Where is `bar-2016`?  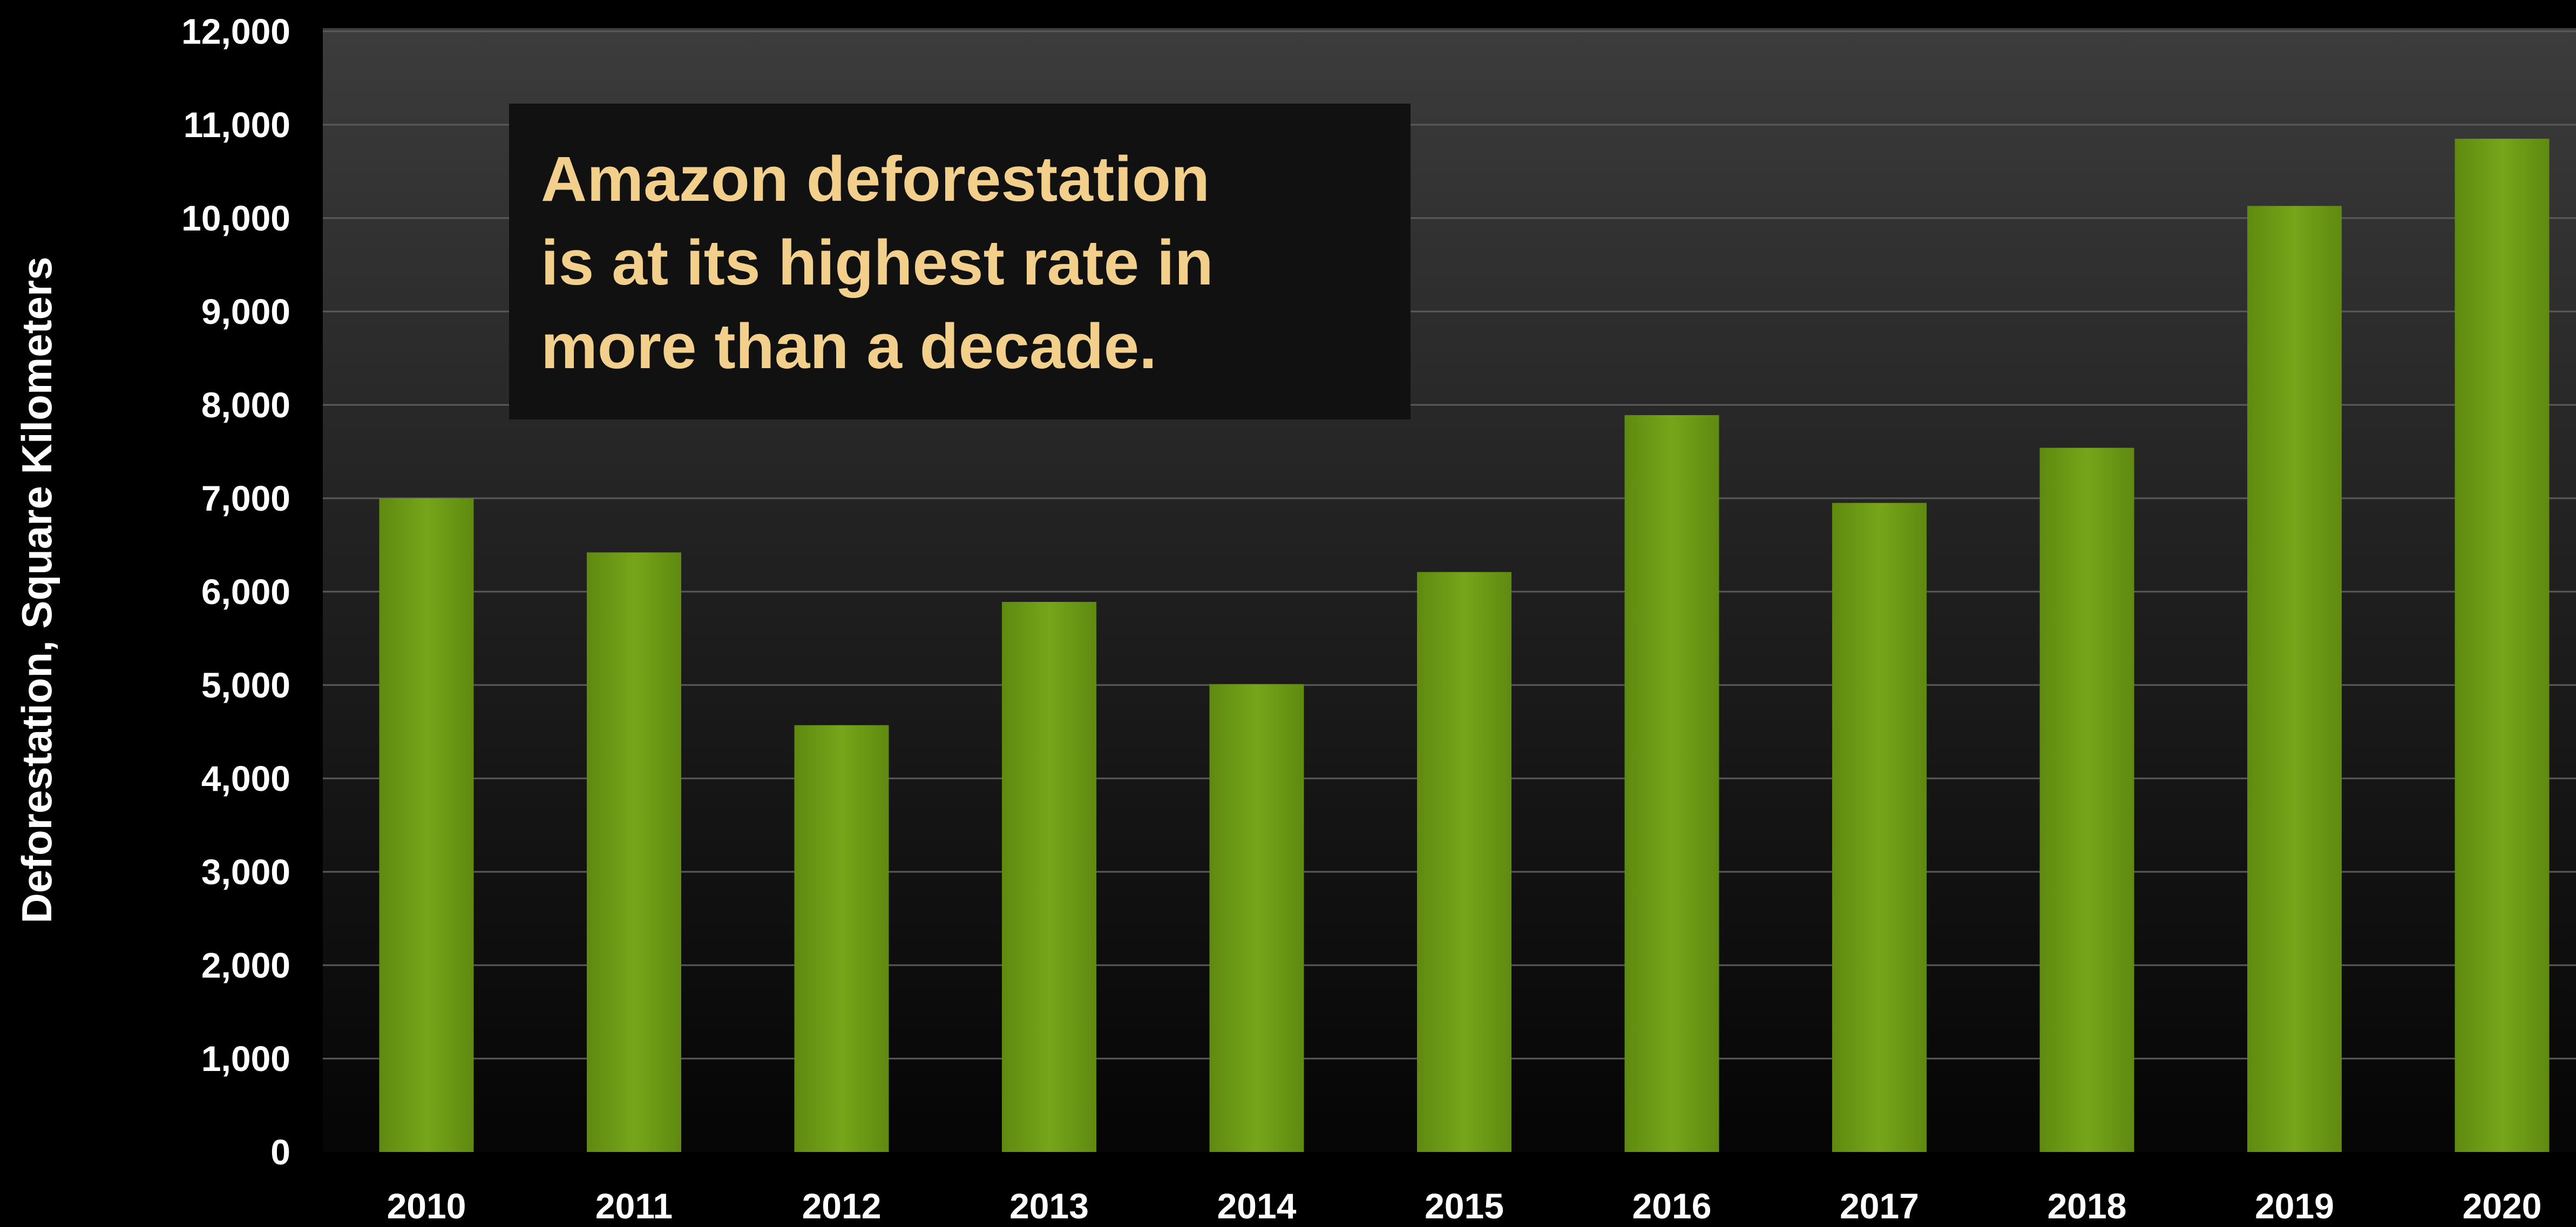
bar-2016 is located at coordinates (1671, 783).